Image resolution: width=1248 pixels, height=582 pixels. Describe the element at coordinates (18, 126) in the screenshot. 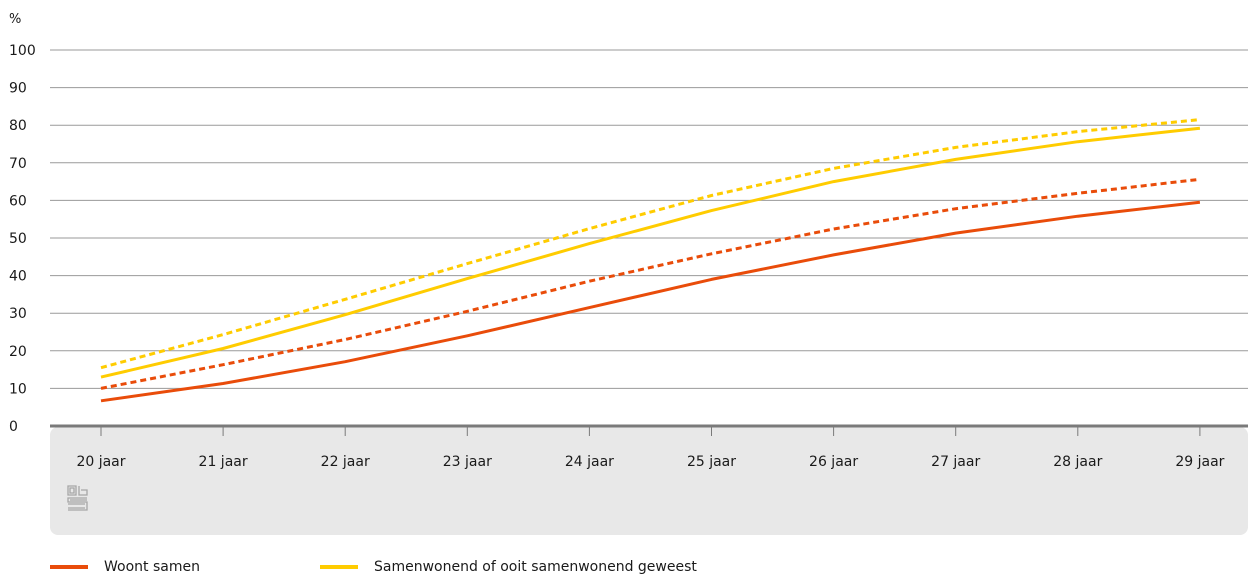

I see `y-tick-label: 80` at that location.